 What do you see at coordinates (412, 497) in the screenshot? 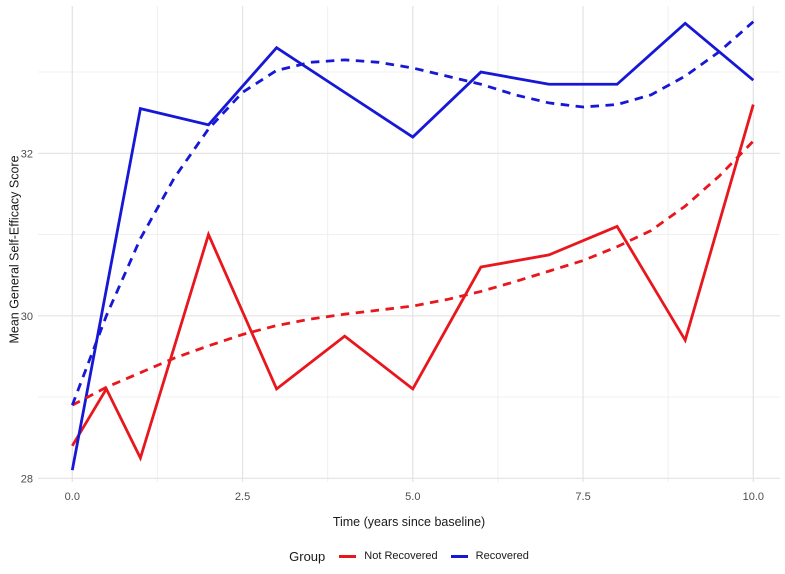
I see `x-tick-label: 5.0` at bounding box center [412, 497].